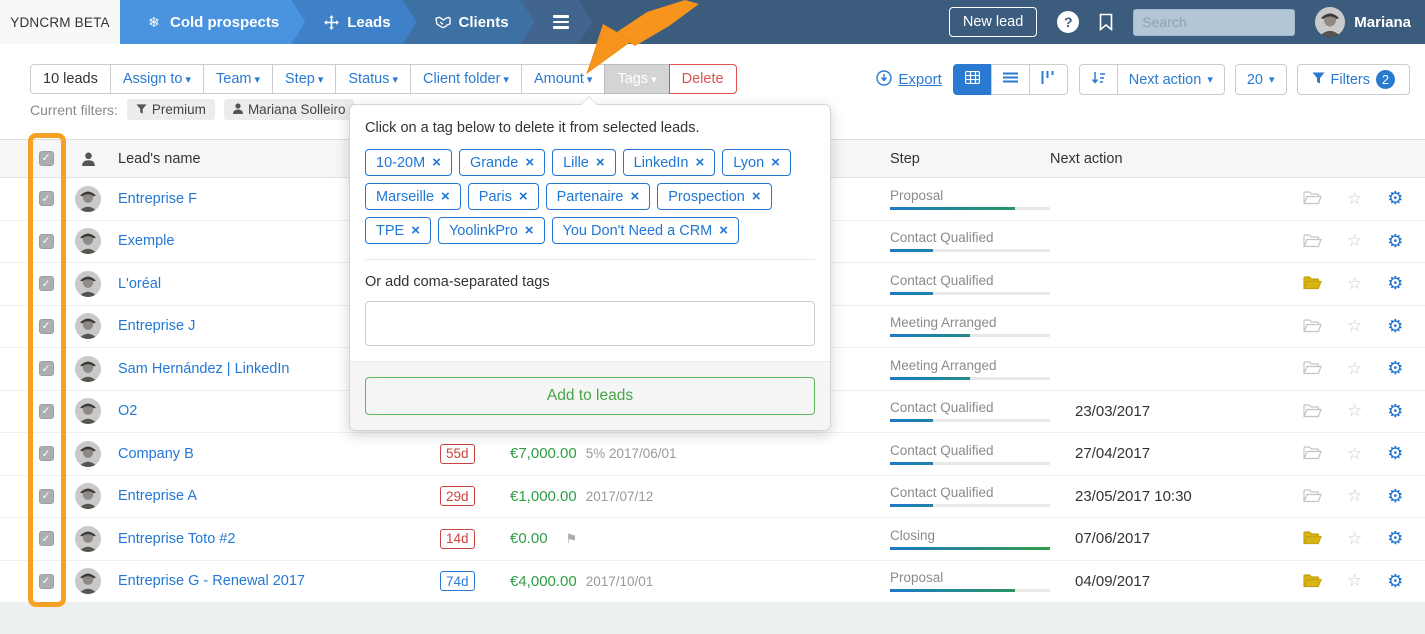 Image resolution: width=1425 pixels, height=634 pixels. Describe the element at coordinates (543, 454) in the screenshot. I see `amount-value: €7,000.00` at that location.